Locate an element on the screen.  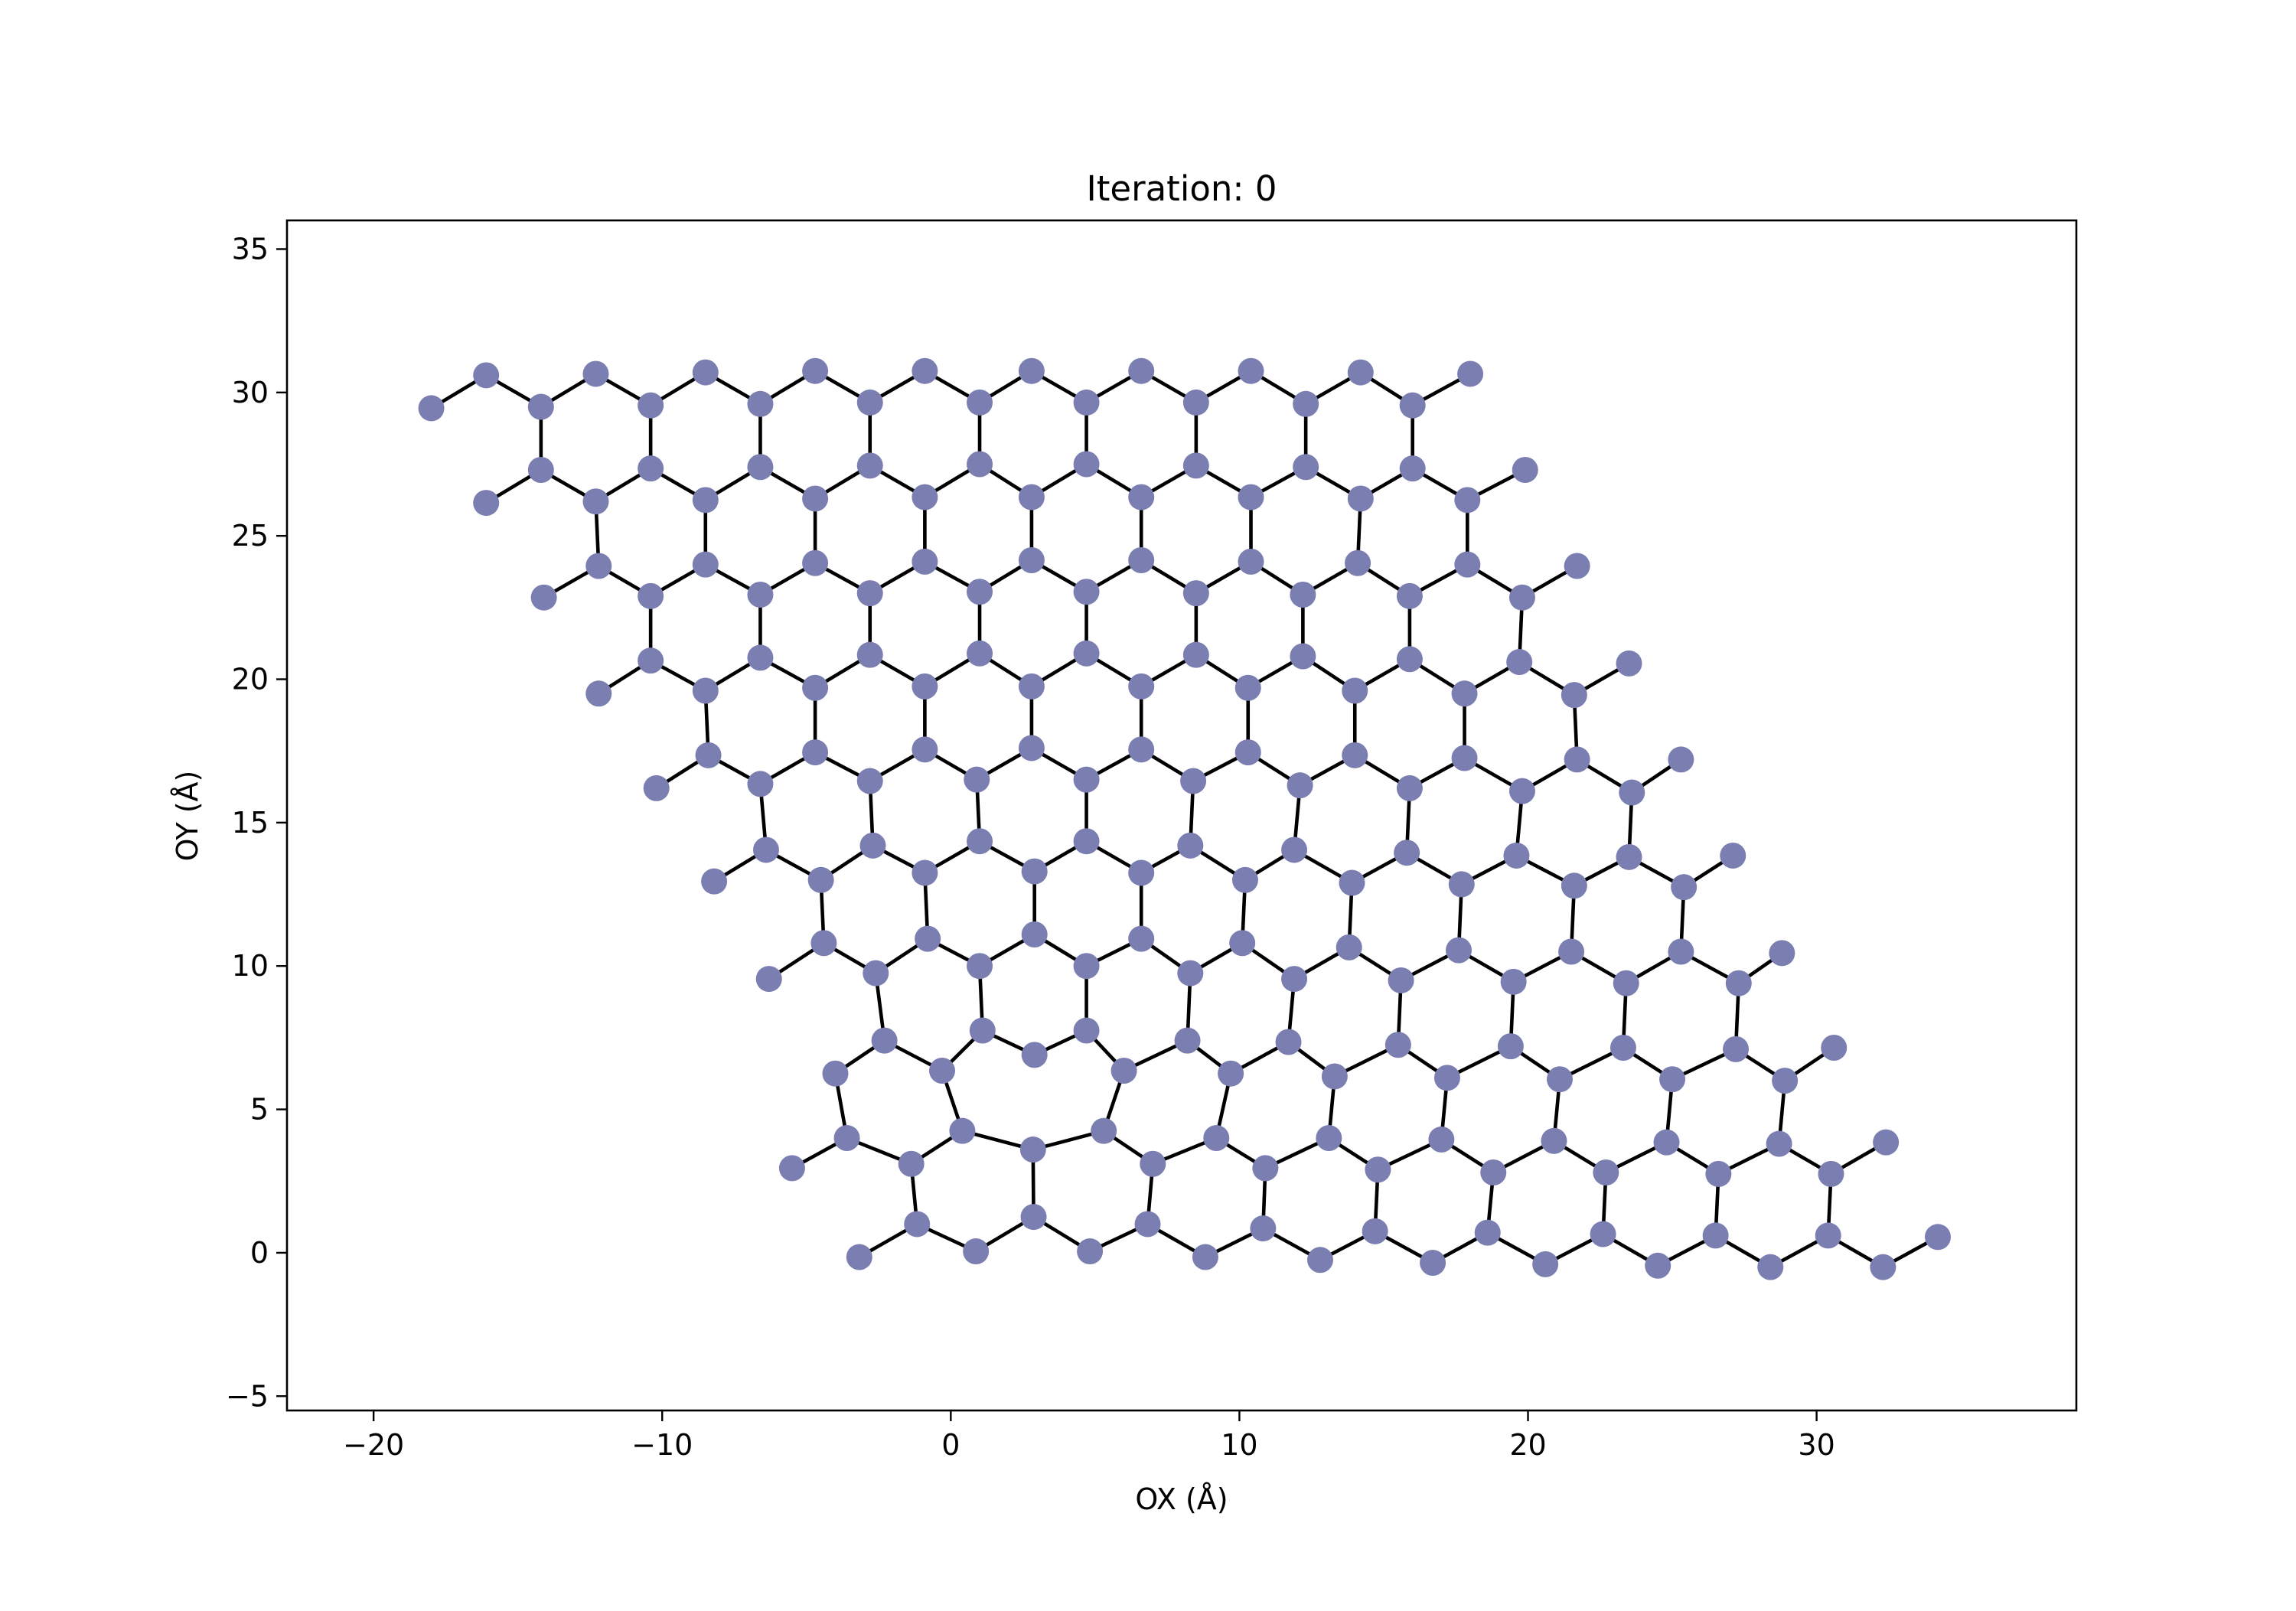
y-tick-label: −5 is located at coordinates (247, 1396).